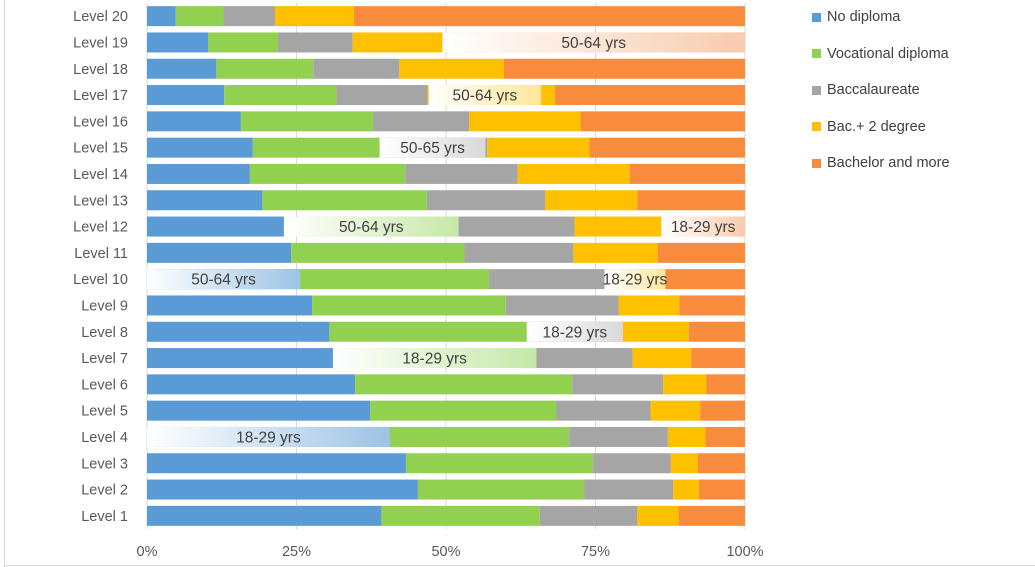 The image size is (1035, 567). What do you see at coordinates (816, 127) in the screenshot?
I see `legend-swatch-bac-2-degree` at bounding box center [816, 127].